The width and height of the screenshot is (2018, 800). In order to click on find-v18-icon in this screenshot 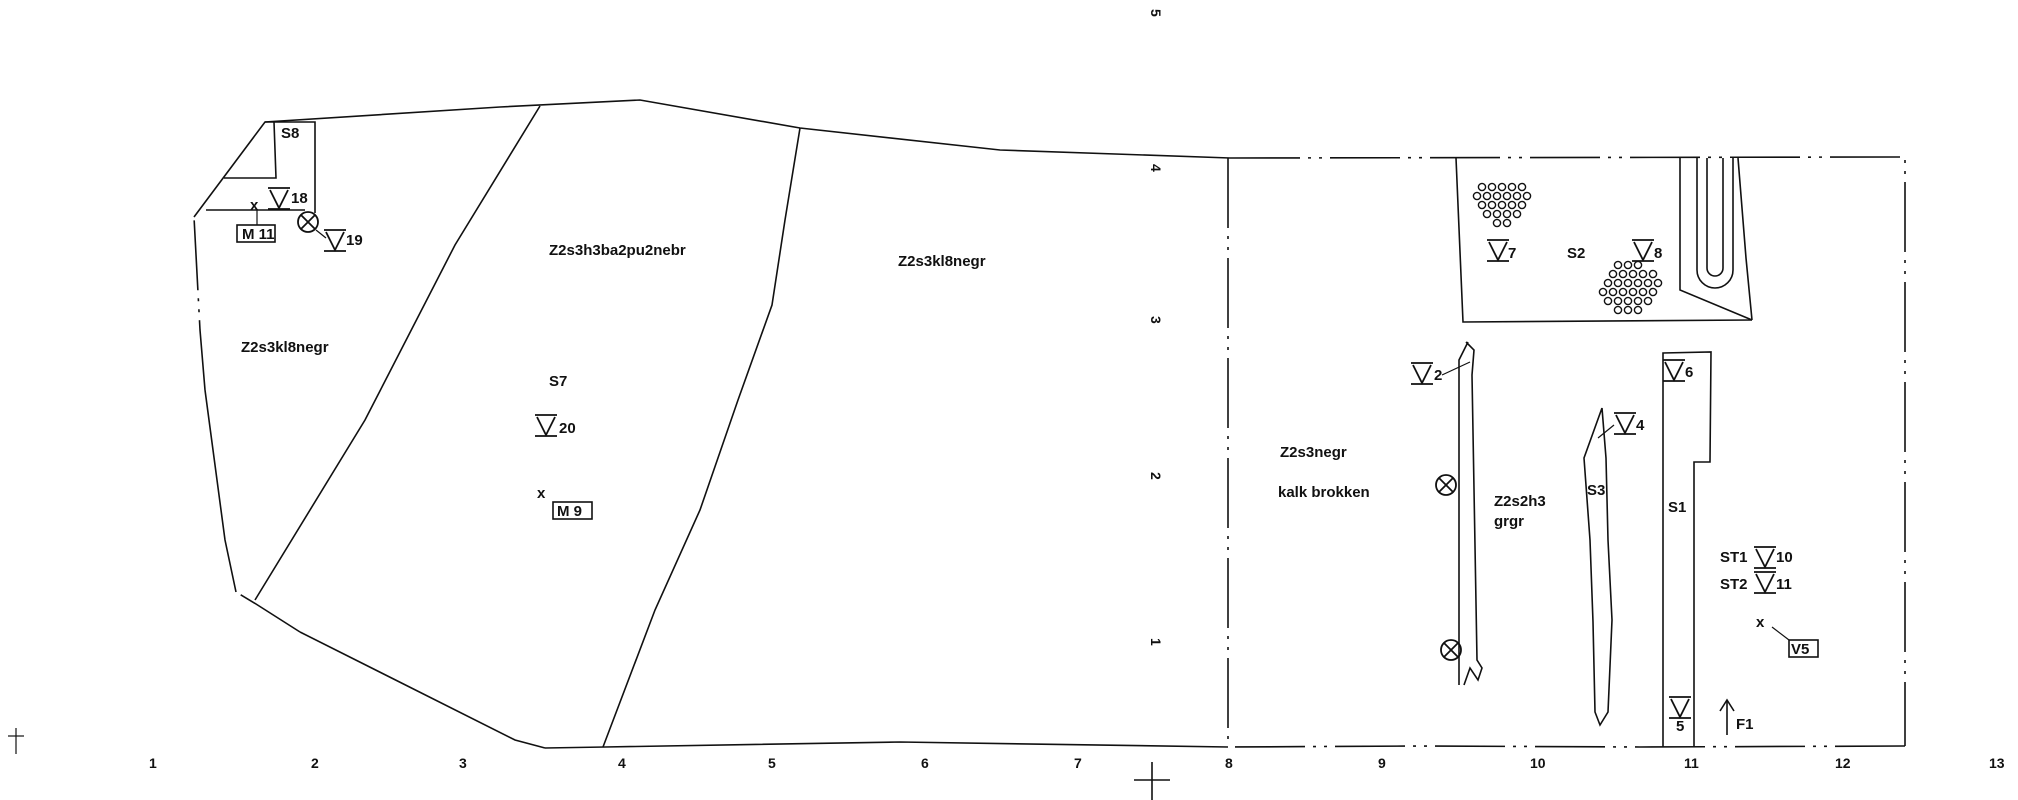, I will do `click(279, 198)`.